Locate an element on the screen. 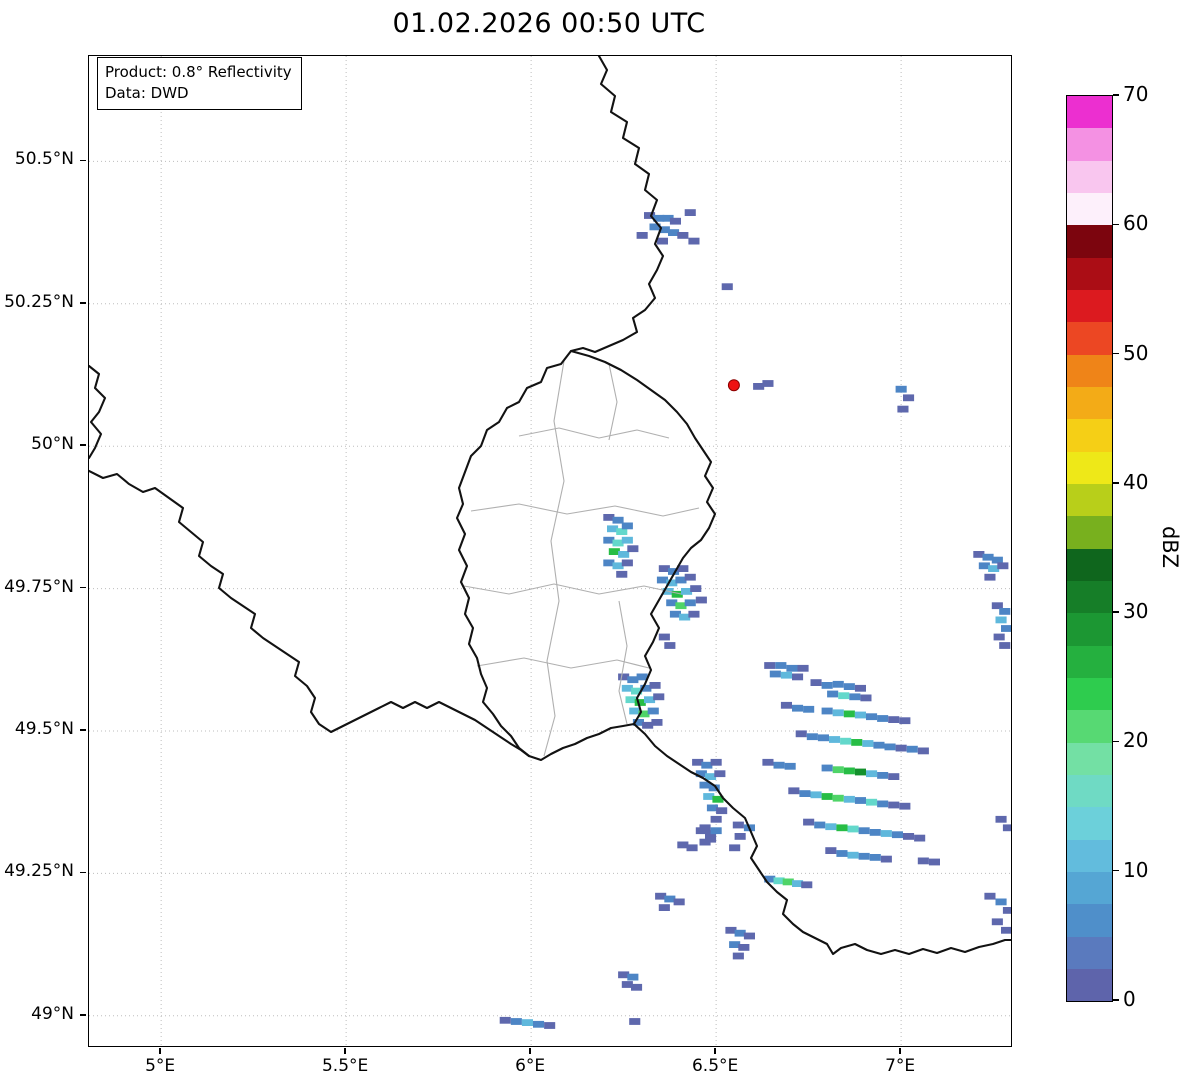 Image resolution: width=1202 pixels, height=1081 pixels. lat-tick-label: 49.5°N is located at coordinates (44, 729).